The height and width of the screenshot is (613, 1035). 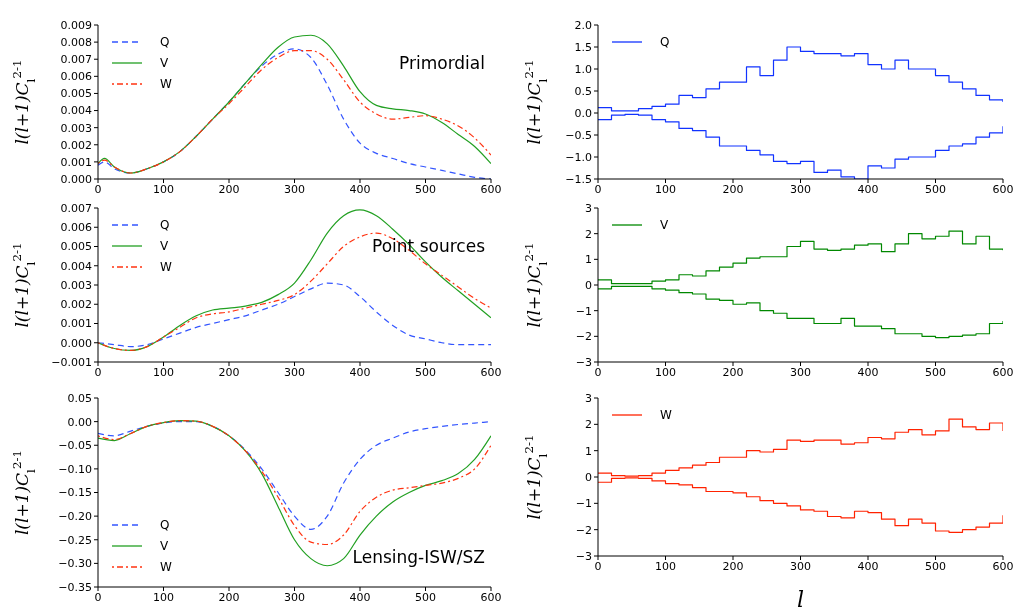 What do you see at coordinates (71, 362) in the screenshot?
I see `y-tick-label: −0.001` at bounding box center [71, 362].